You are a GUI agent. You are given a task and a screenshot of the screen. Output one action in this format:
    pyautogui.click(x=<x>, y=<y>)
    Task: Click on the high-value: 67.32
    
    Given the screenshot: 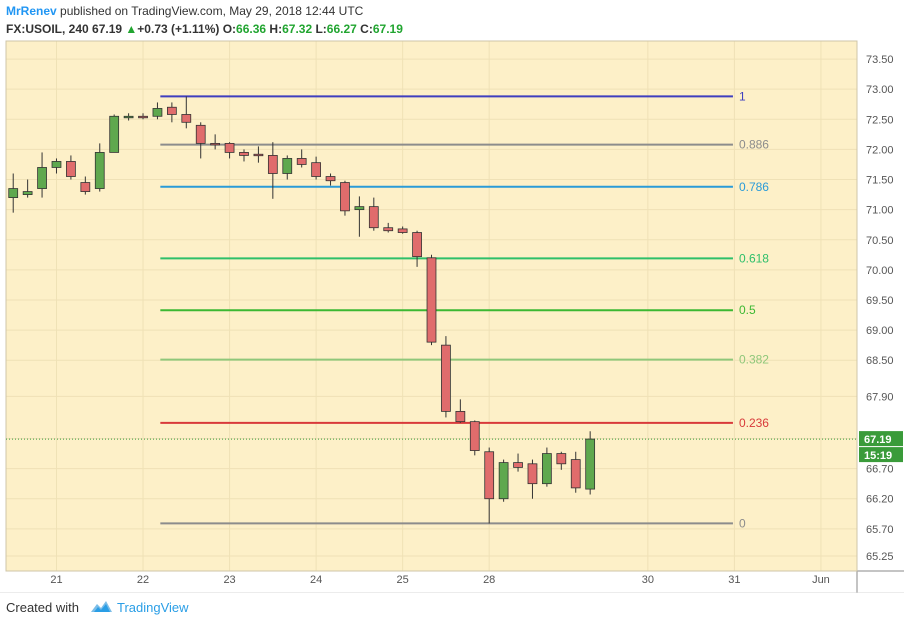 What is the action you would take?
    pyautogui.click(x=297, y=29)
    